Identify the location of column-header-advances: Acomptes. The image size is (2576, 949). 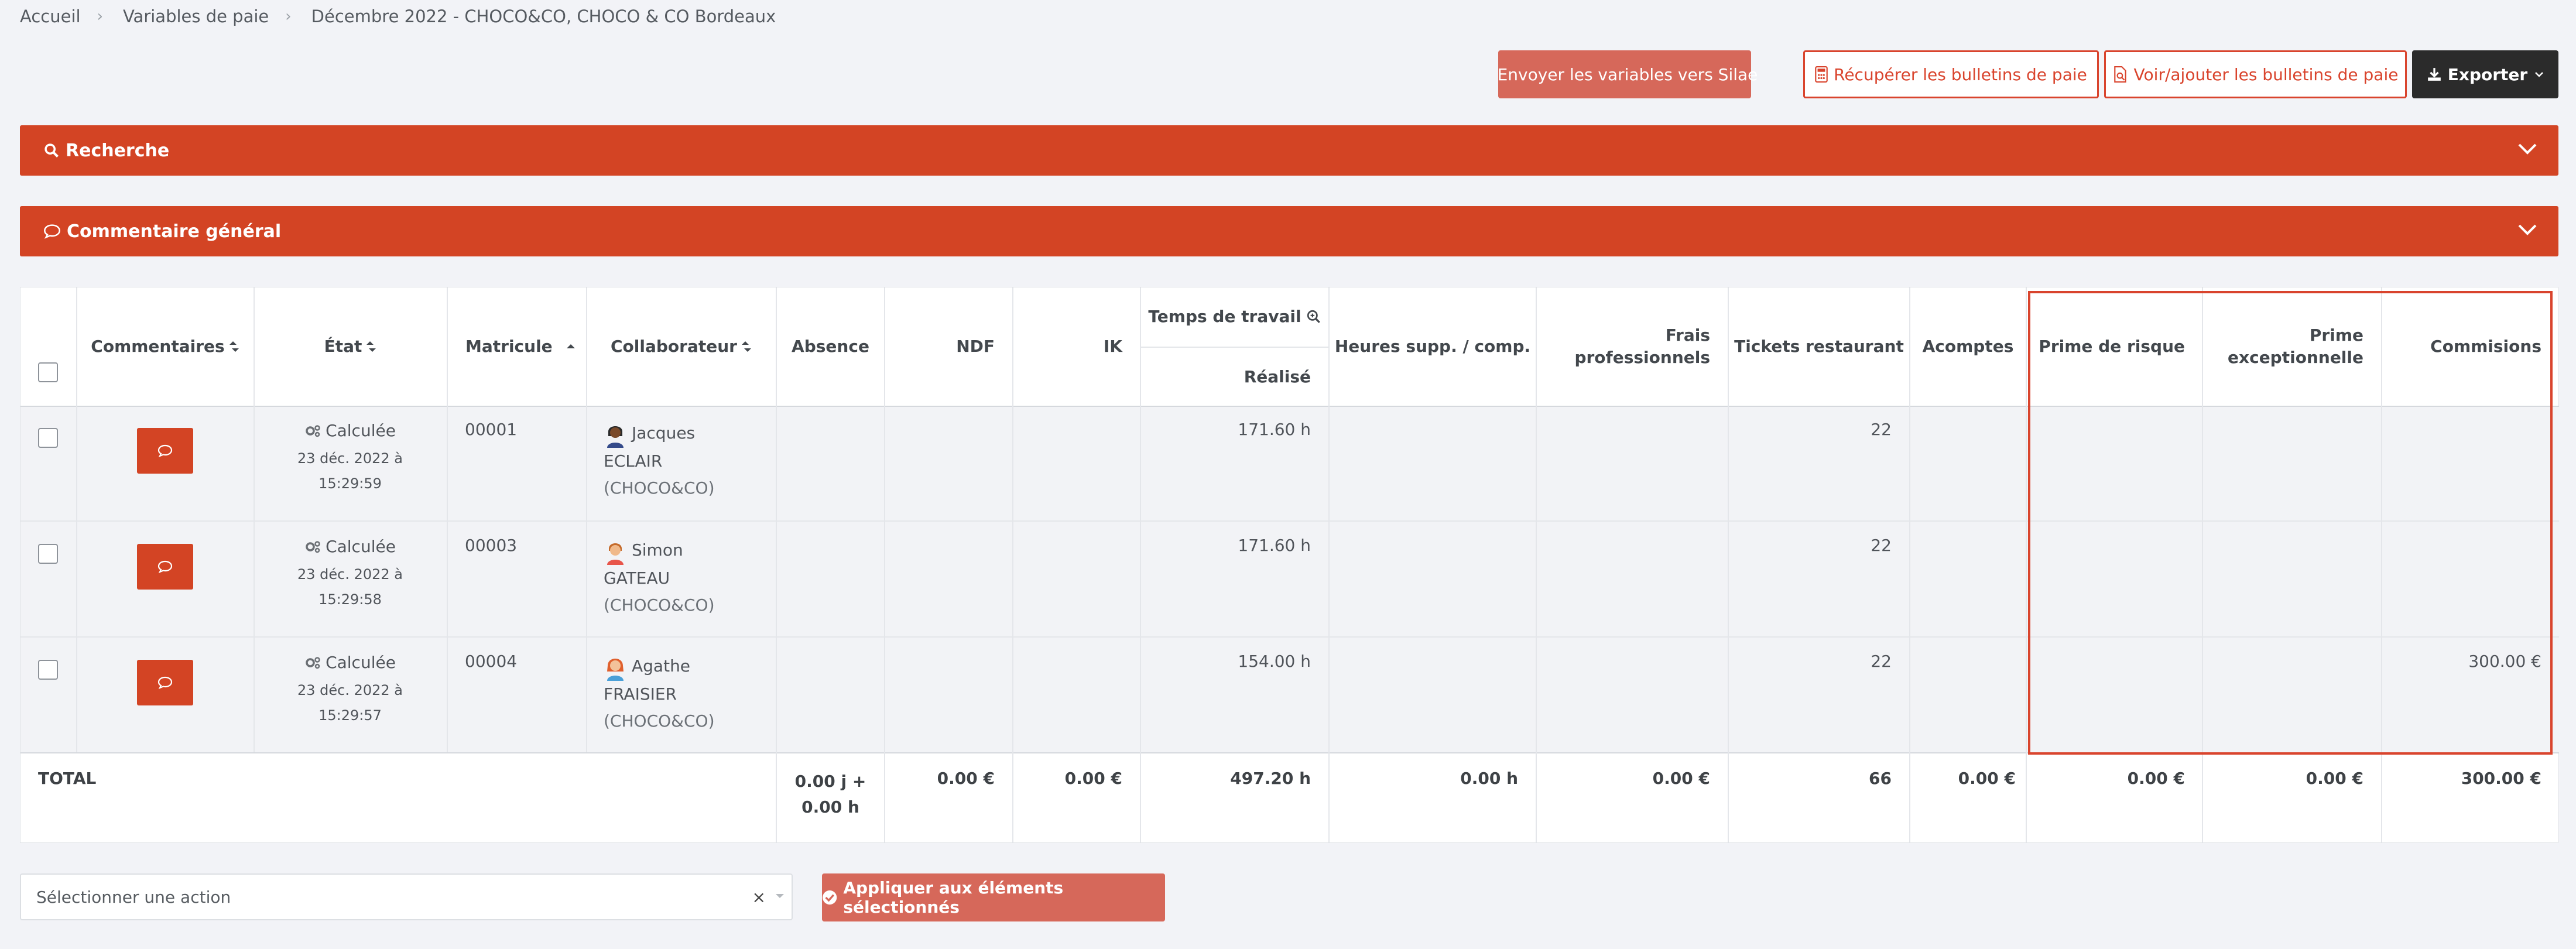
(1968, 346).